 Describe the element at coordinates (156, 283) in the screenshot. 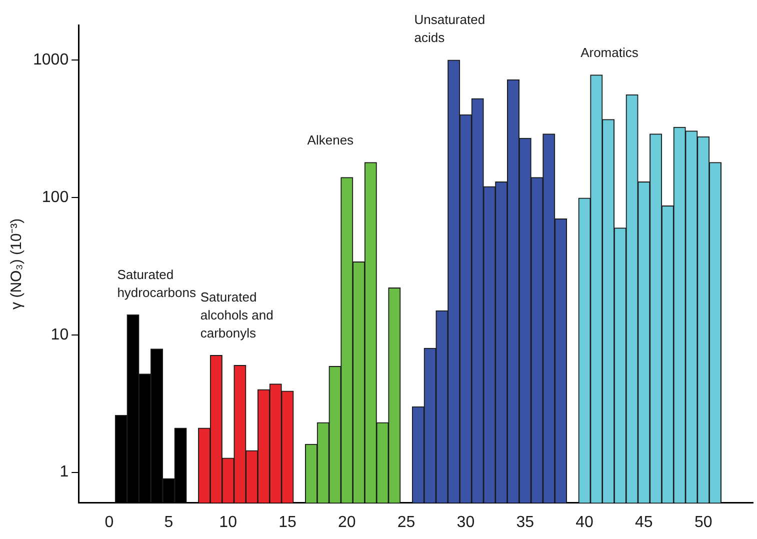

I see `series-label: Saturated hydrocarbons` at that location.